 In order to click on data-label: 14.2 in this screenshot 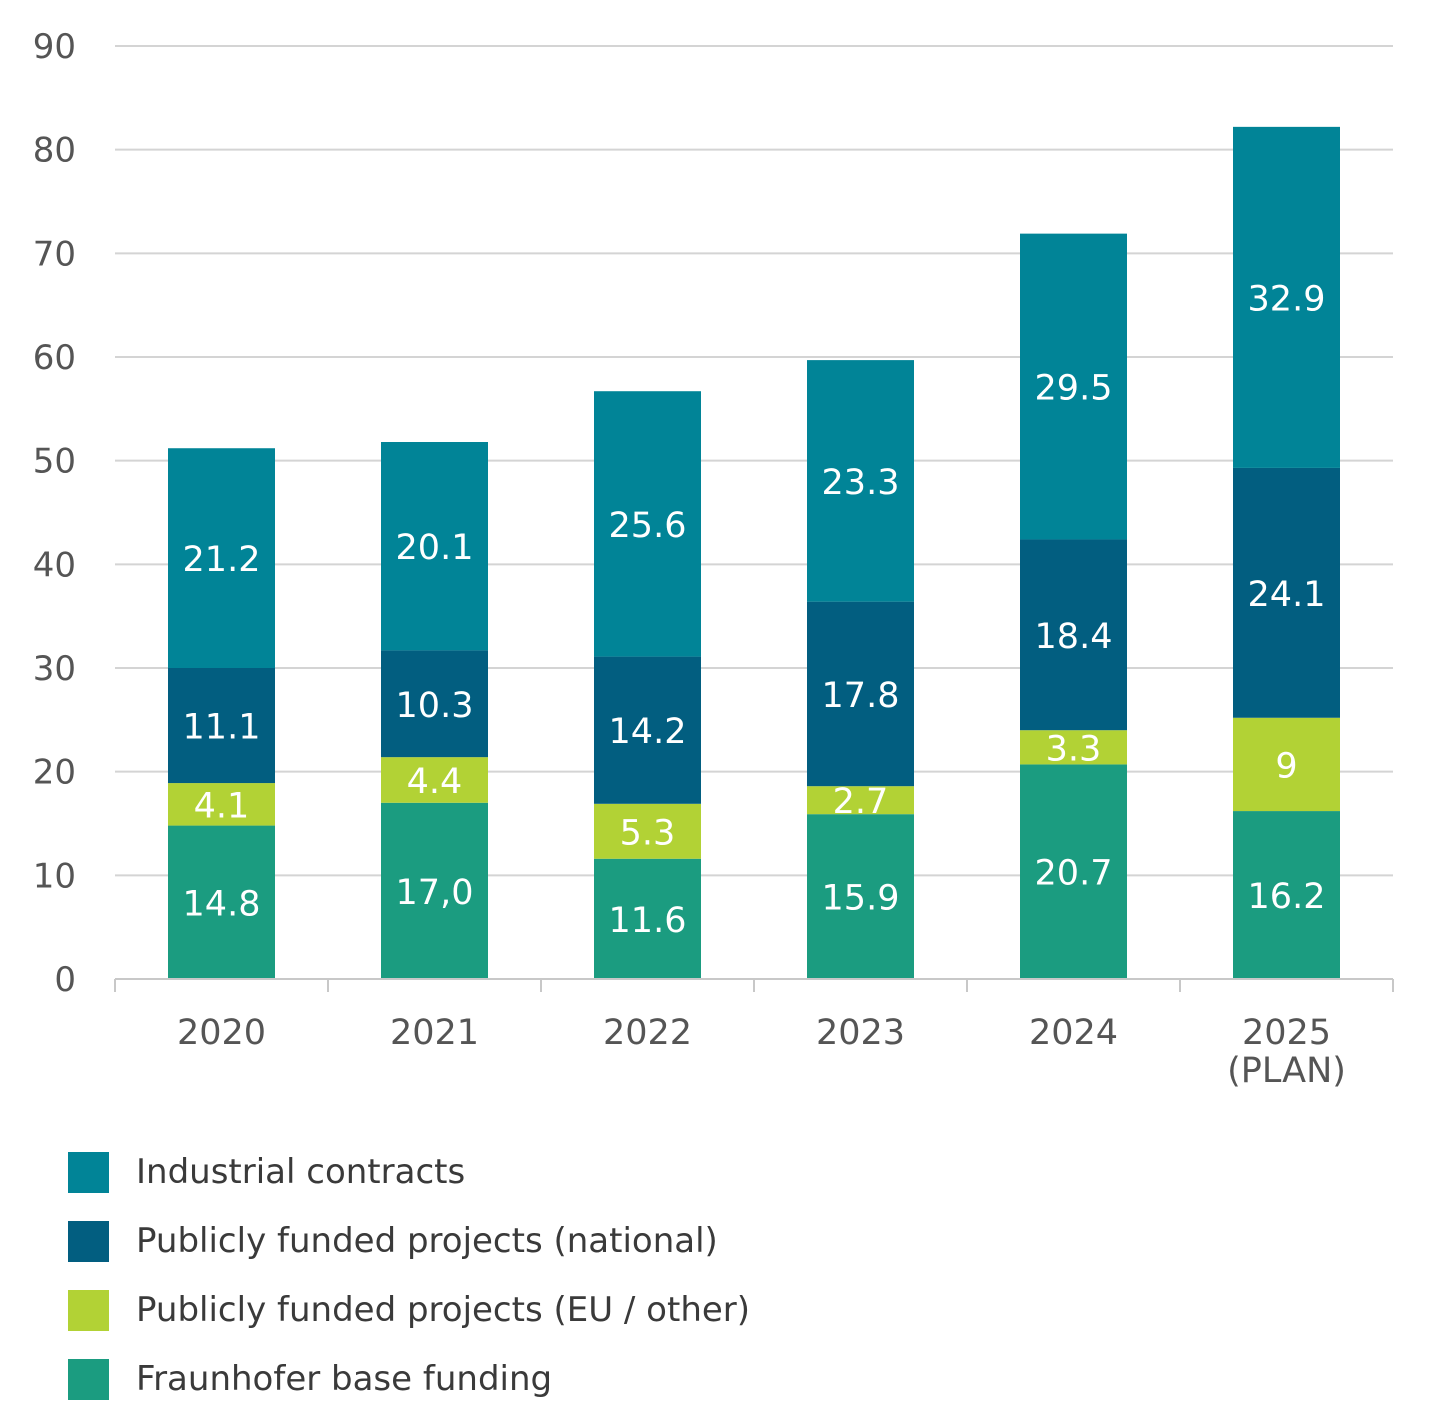, I will do `click(648, 732)`.